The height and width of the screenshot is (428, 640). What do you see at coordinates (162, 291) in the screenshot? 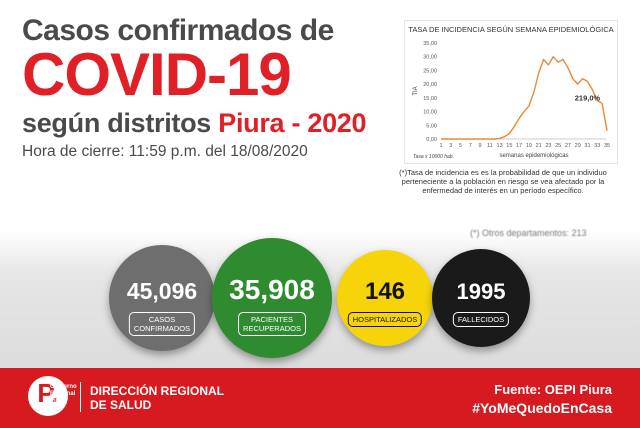
I see `confirmed-cases-value: 45,096` at bounding box center [162, 291].